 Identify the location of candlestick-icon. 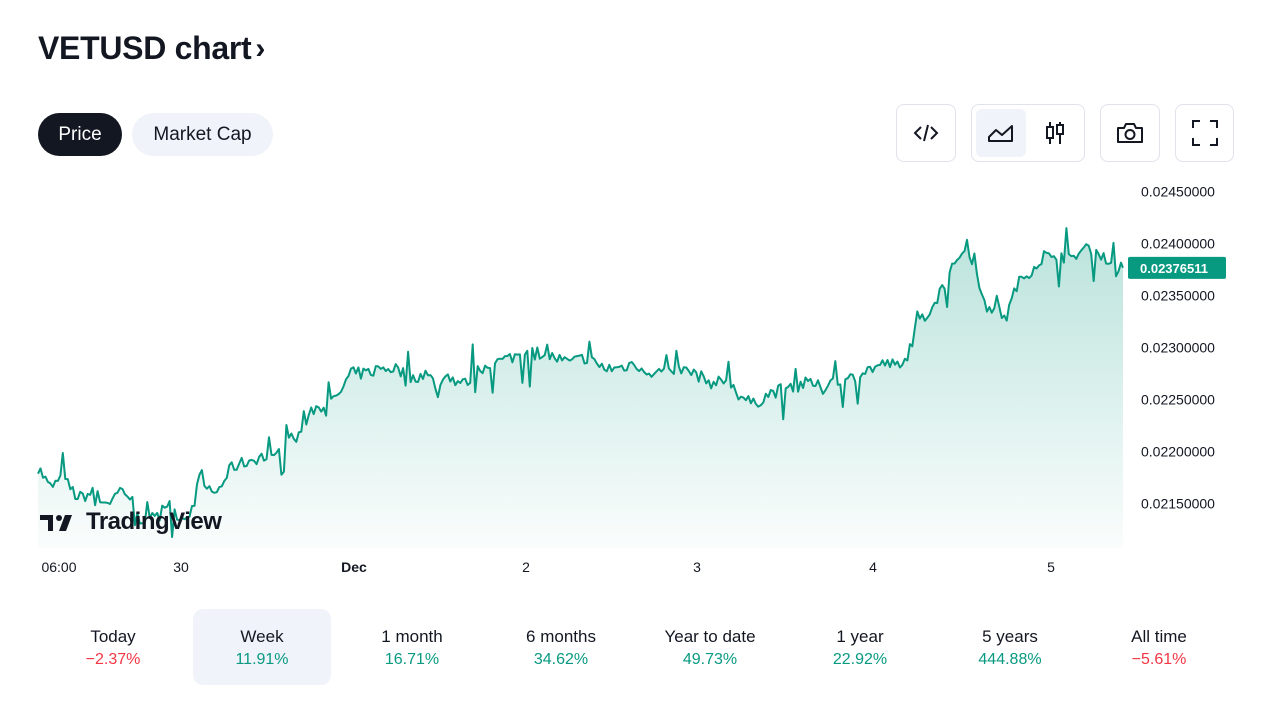
(1055, 133).